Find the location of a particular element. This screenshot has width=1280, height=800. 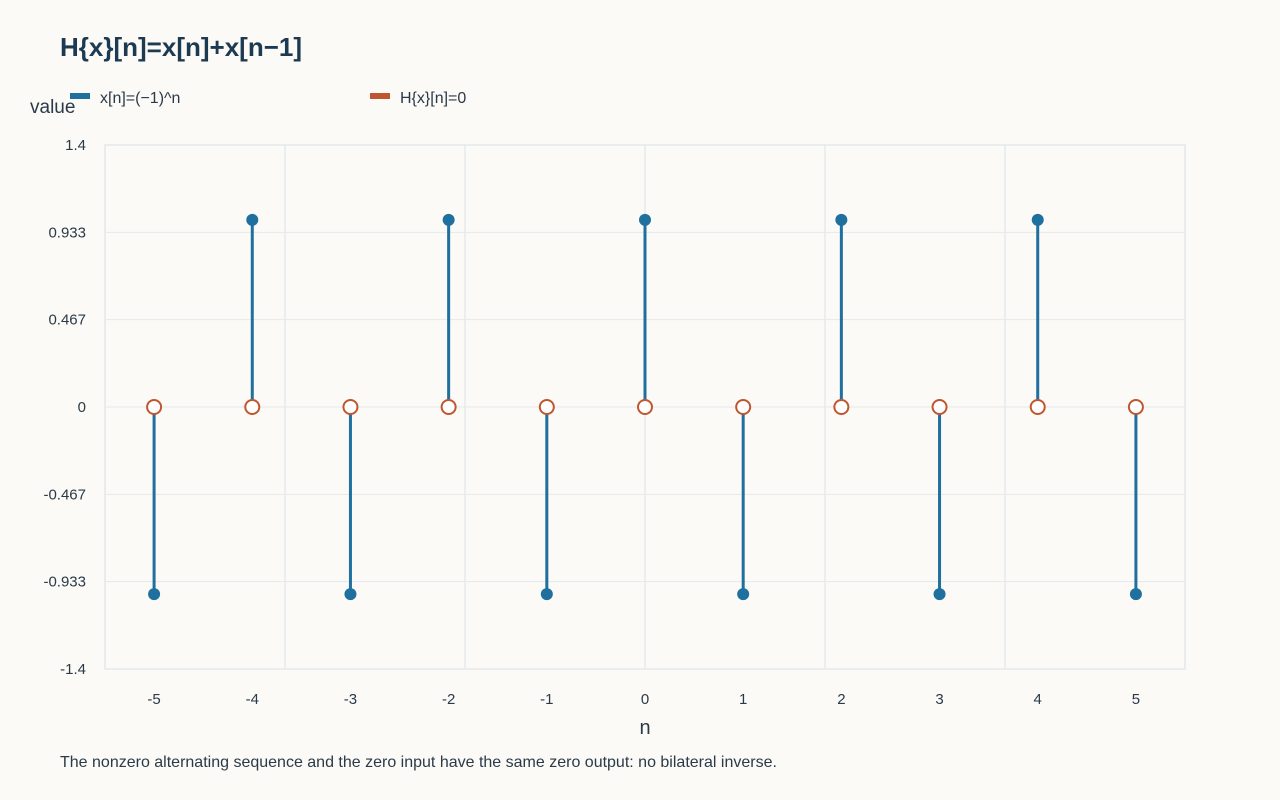

chart-title: H{x}[n]=x[n]+x[n−1] is located at coordinates (181, 47).